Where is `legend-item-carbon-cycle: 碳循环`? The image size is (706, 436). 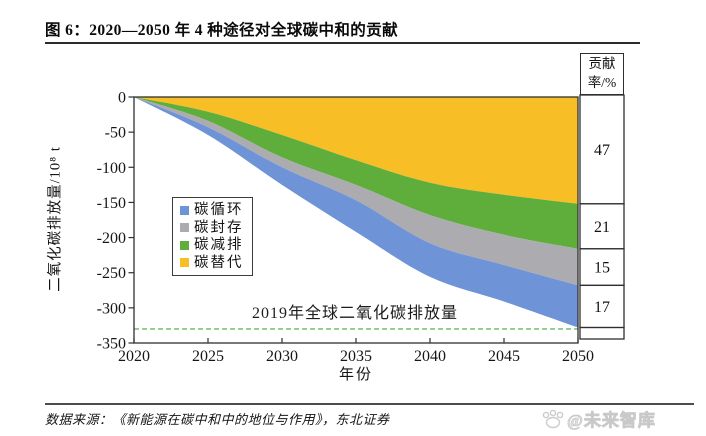 legend-item-carbon-cycle: 碳循环 is located at coordinates (216, 210).